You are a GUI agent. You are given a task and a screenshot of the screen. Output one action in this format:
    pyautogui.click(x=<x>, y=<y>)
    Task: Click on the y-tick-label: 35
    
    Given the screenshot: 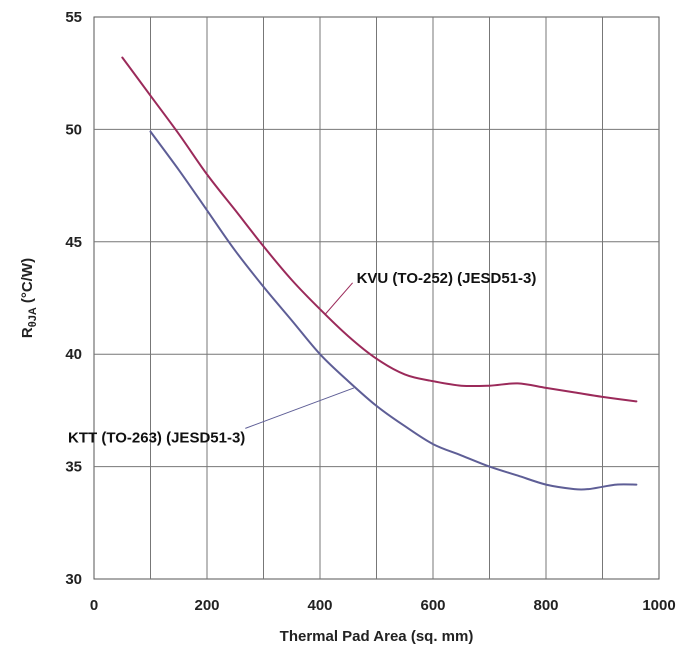 What is the action you would take?
    pyautogui.click(x=73, y=467)
    